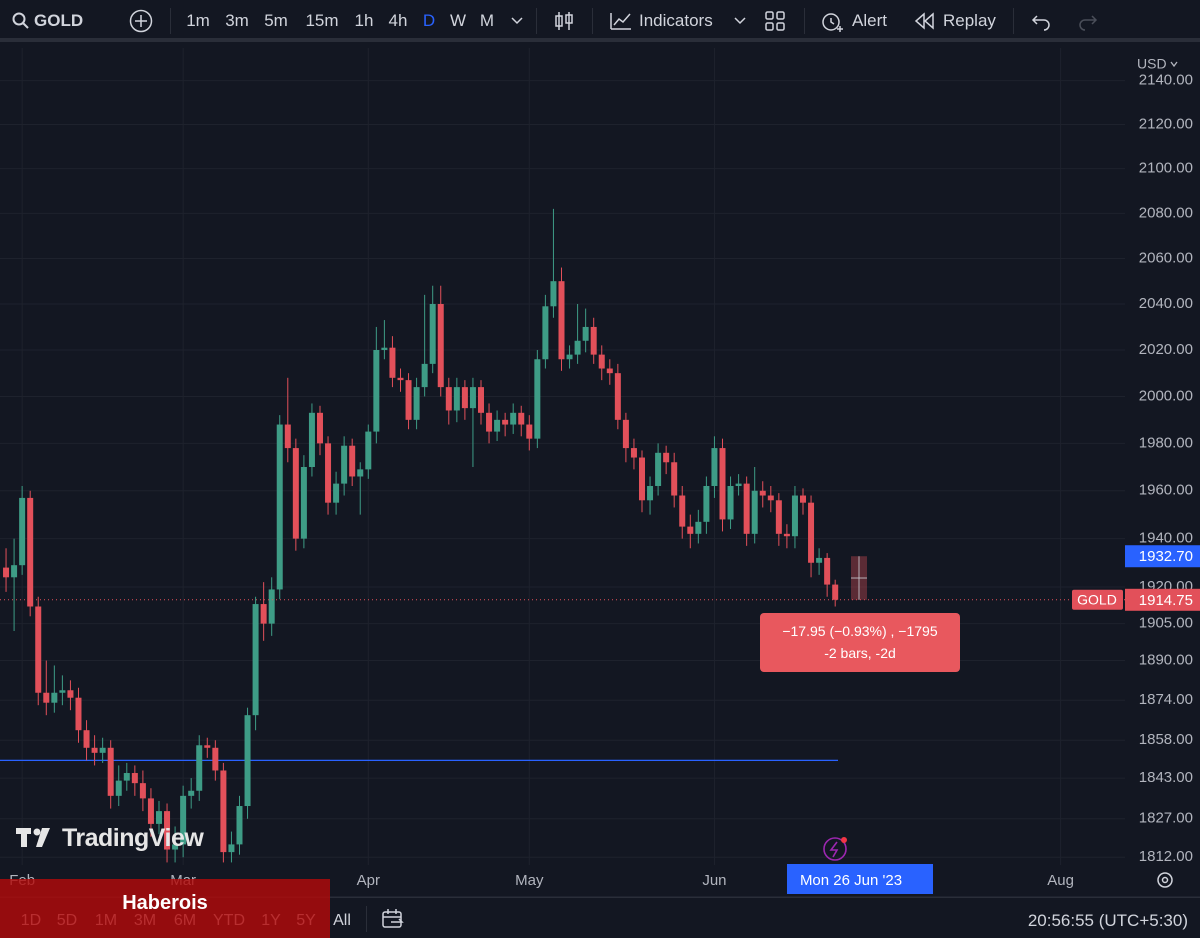 This screenshot has width=1200, height=938. Describe the element at coordinates (1107, 920) in the screenshot. I see `clock: 20:56:55 (UTC+5:30)` at that location.